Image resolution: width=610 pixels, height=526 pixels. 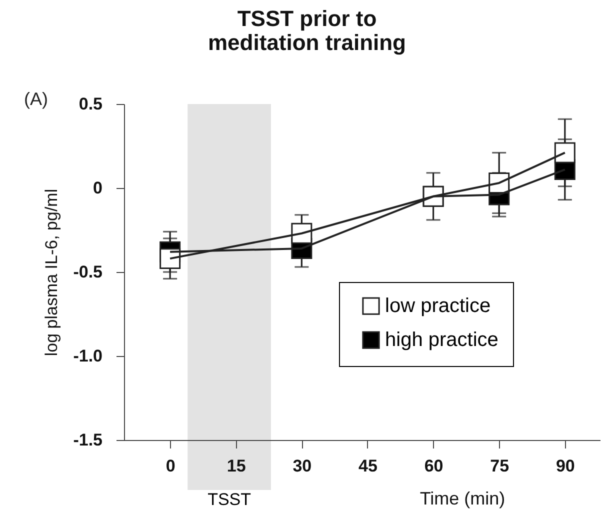 What do you see at coordinates (171, 466) in the screenshot?
I see `x-tick-label: 0` at bounding box center [171, 466].